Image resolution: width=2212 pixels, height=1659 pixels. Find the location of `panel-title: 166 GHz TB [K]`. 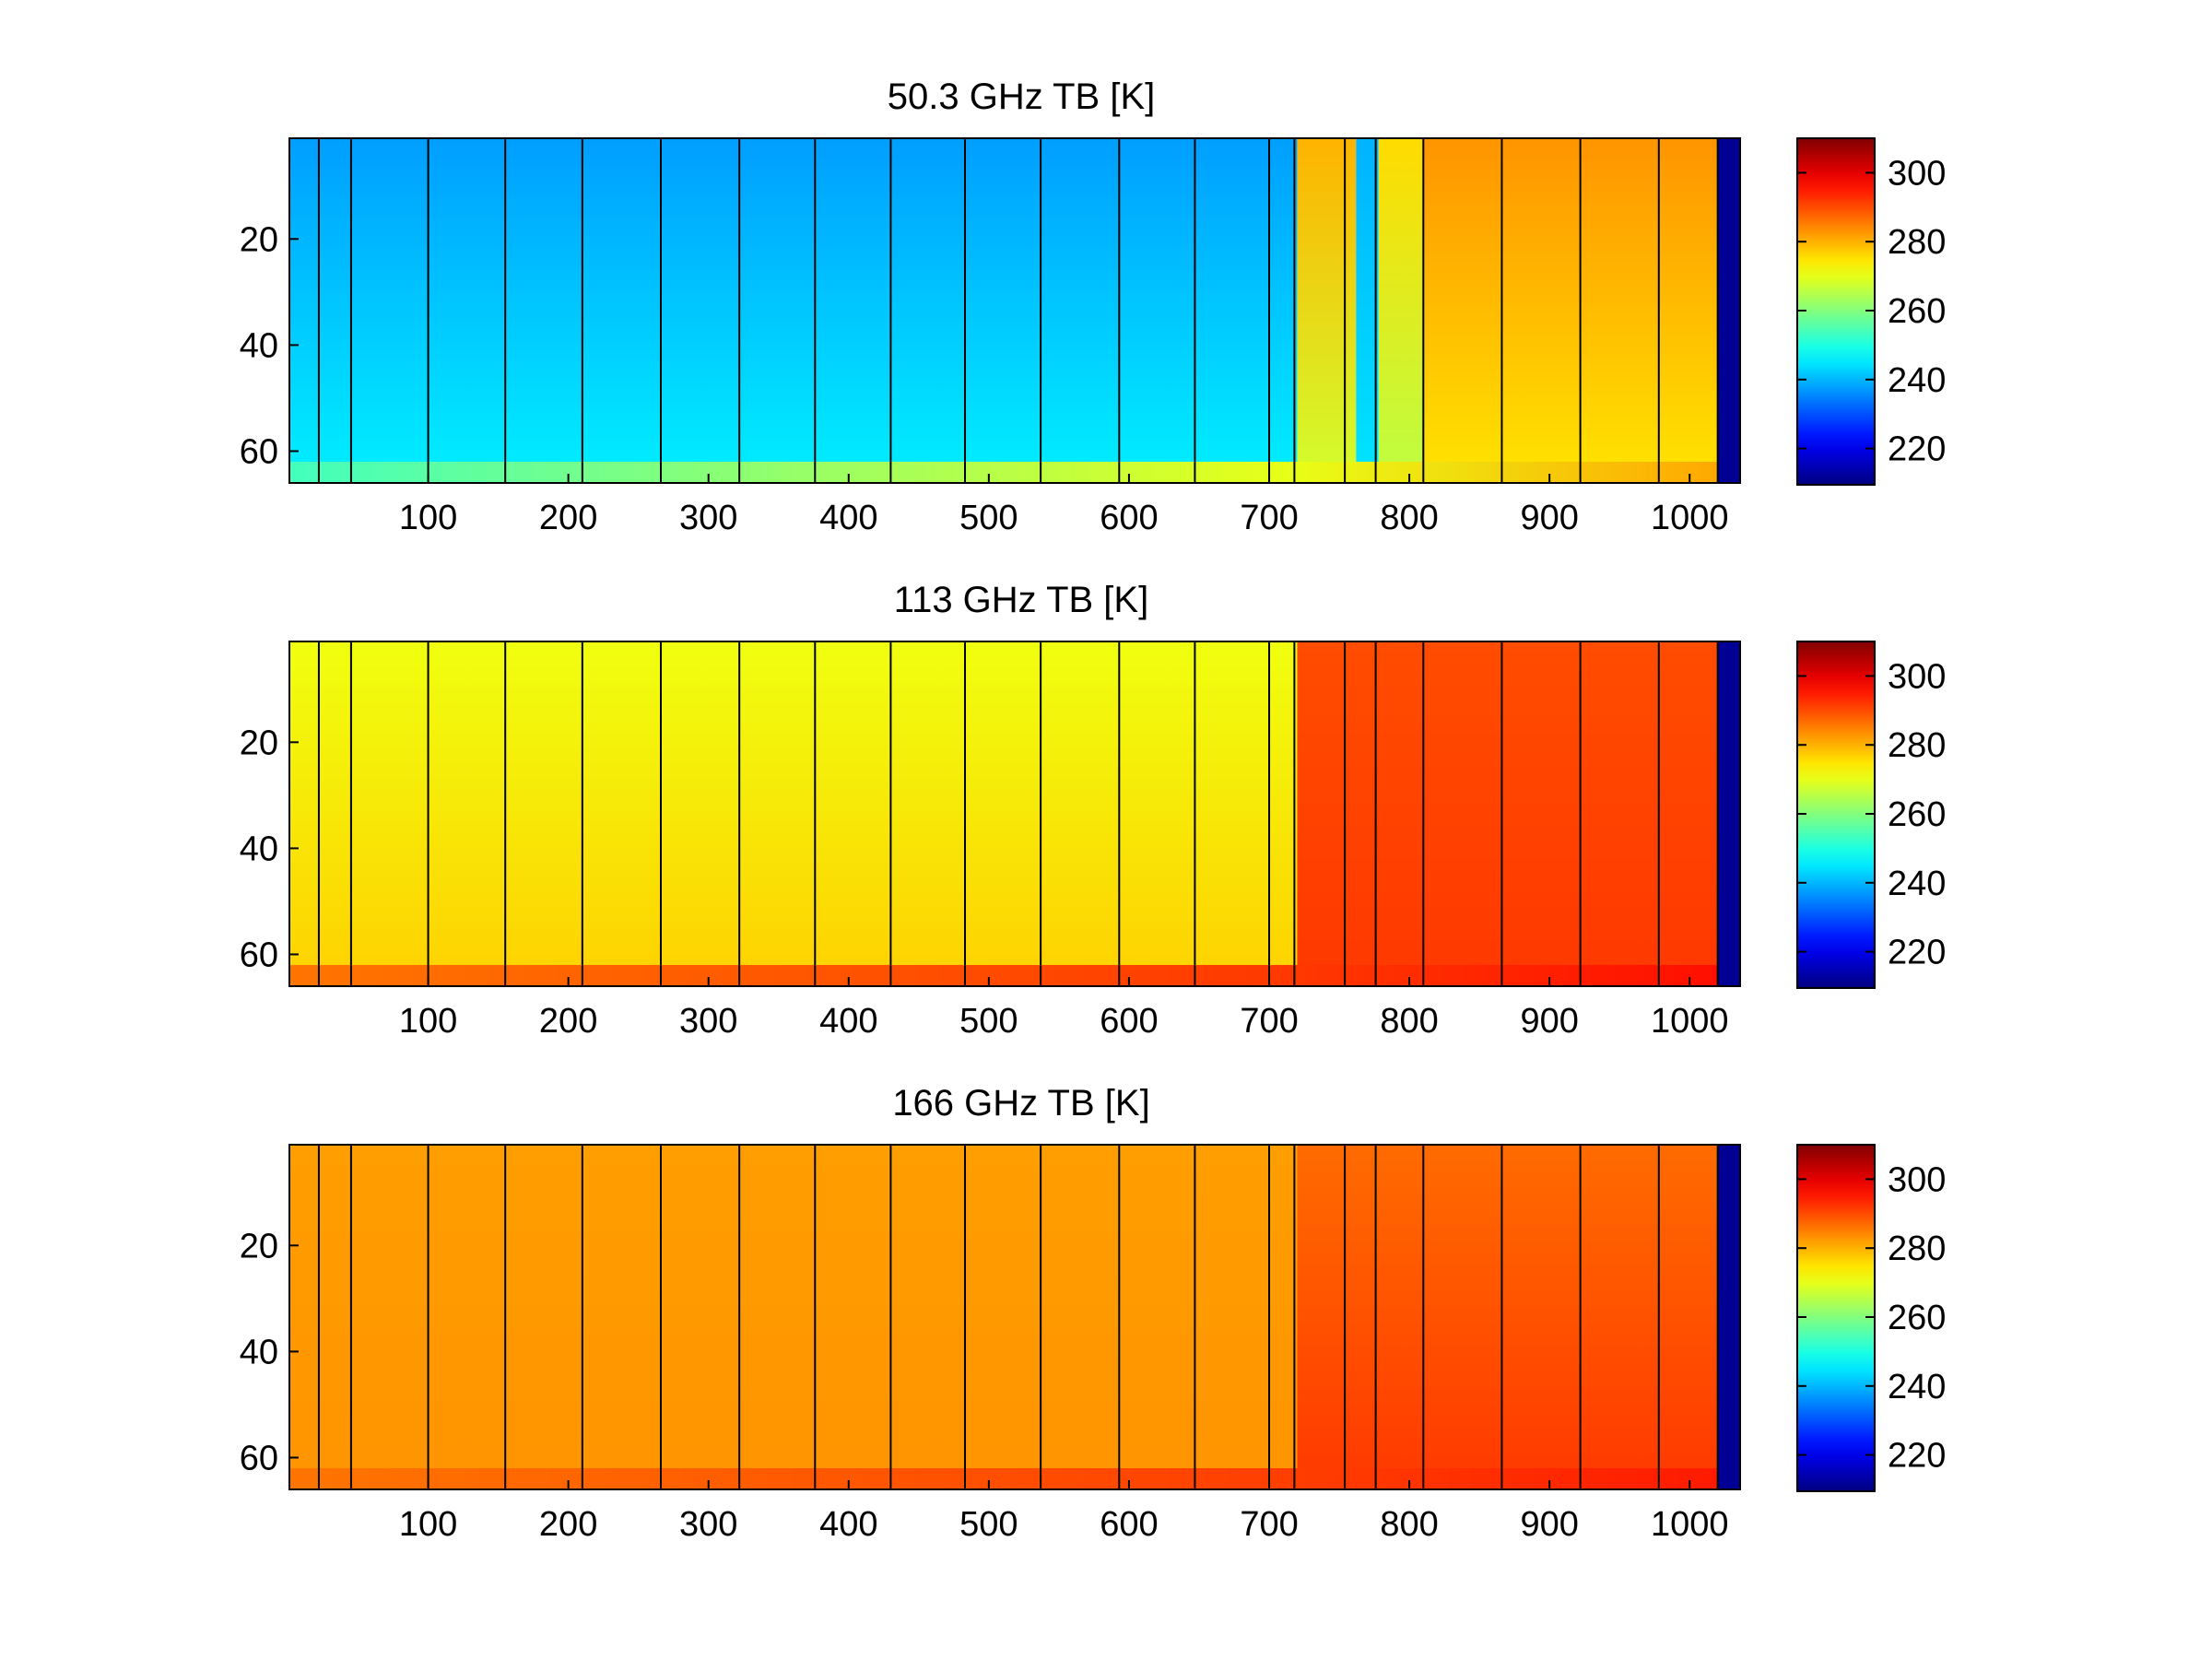

panel-title: 166 GHz TB [K] is located at coordinates (1020, 1103).